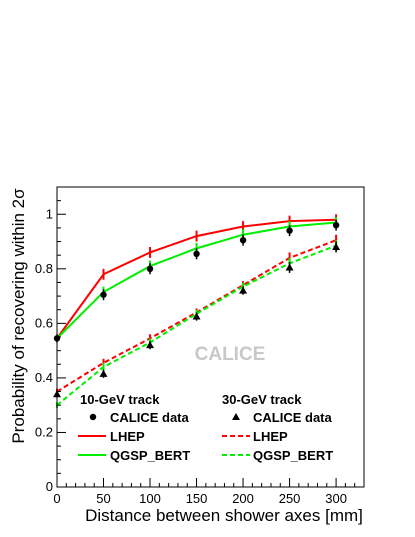 The image size is (415, 537). What do you see at coordinates (44, 322) in the screenshot?
I see `y-tick-label: 0.6` at bounding box center [44, 322].